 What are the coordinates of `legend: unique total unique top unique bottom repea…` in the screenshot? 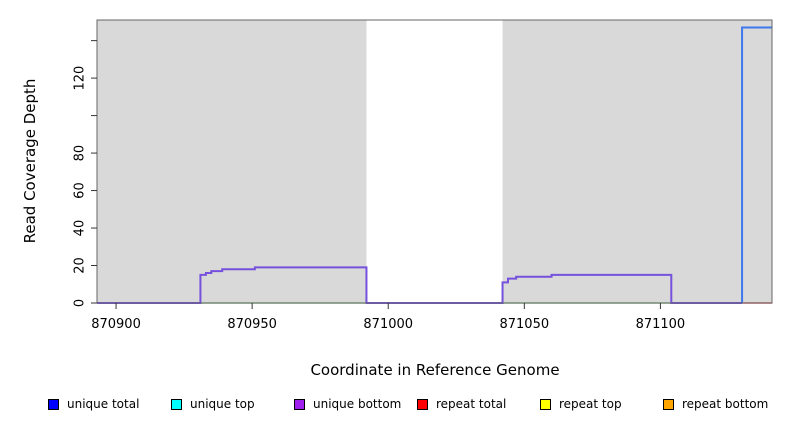 It's located at (420, 404).